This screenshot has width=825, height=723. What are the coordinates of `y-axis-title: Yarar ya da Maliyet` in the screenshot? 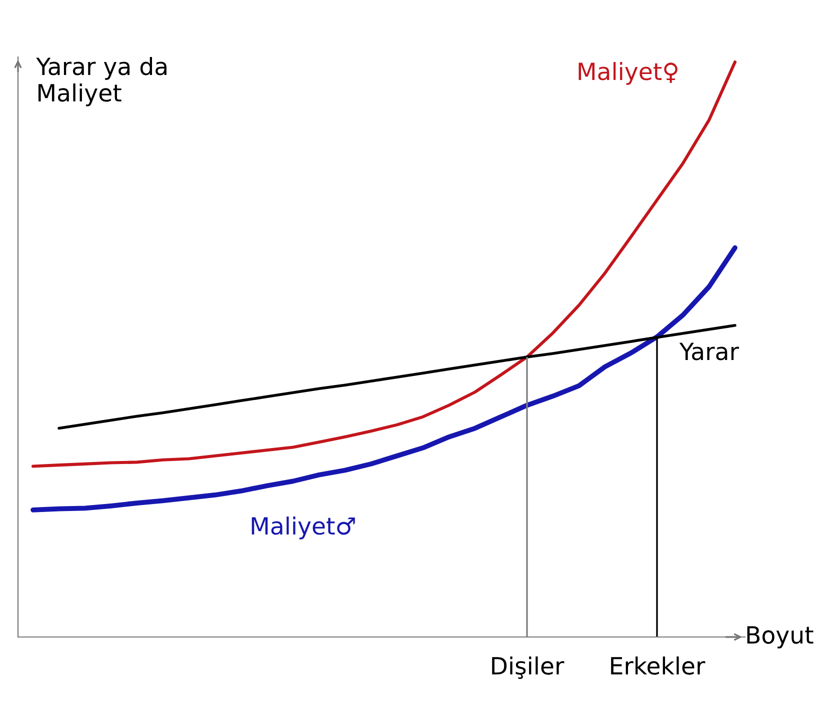 It's located at (101, 81).